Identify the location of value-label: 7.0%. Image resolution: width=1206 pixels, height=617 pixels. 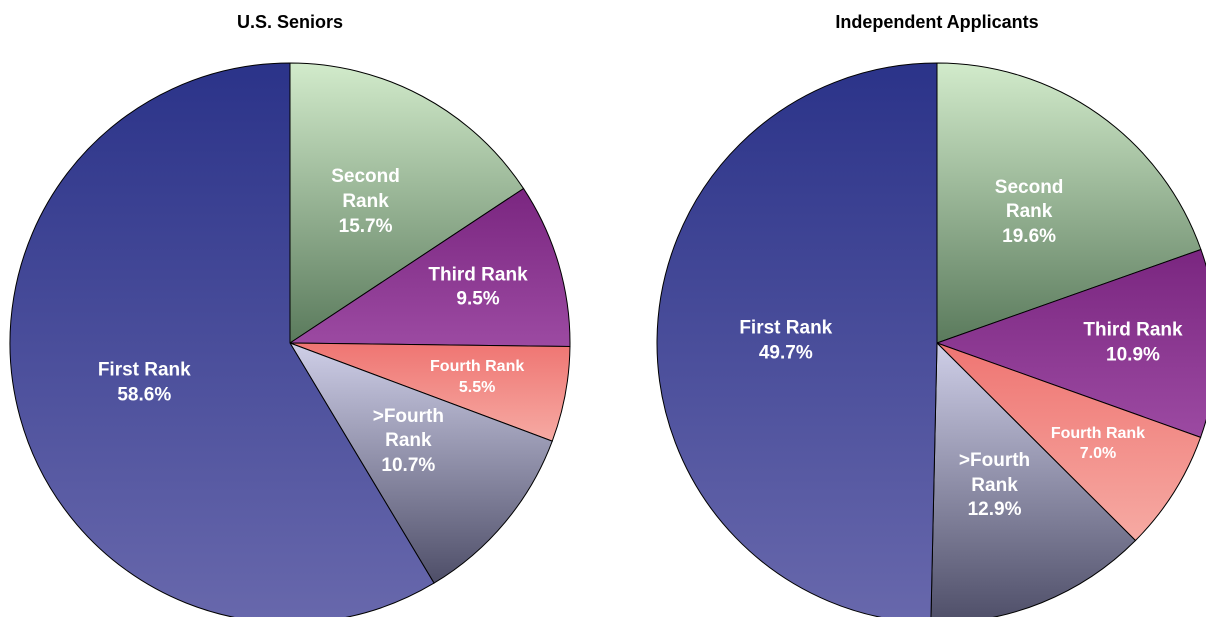
(1098, 454).